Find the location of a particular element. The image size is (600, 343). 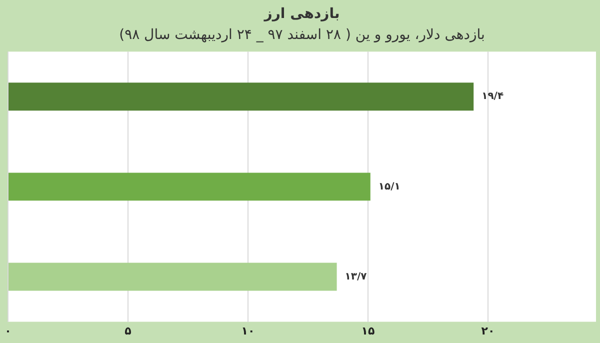

data-label: ۱۳/۷ is located at coordinates (355, 276).